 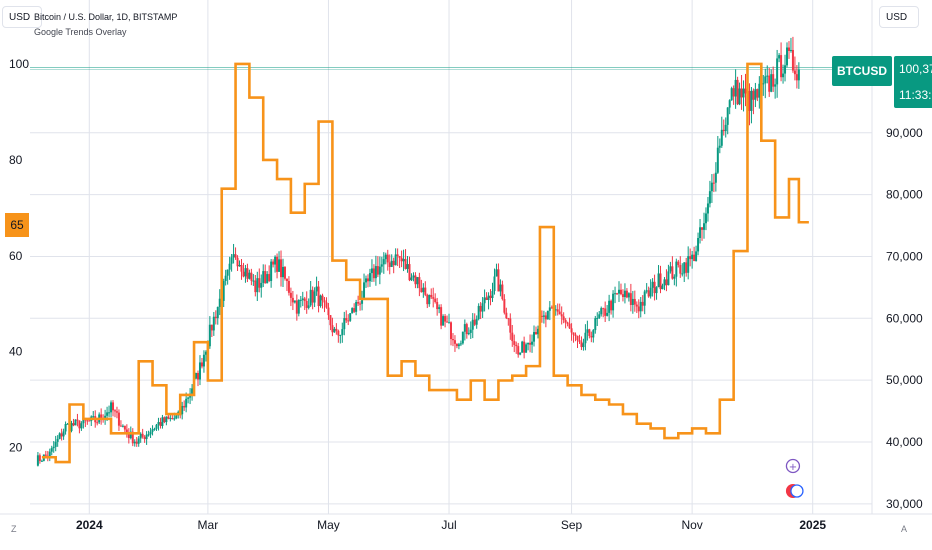 I want to click on trend-value-badge: 65, so click(x=17, y=225).